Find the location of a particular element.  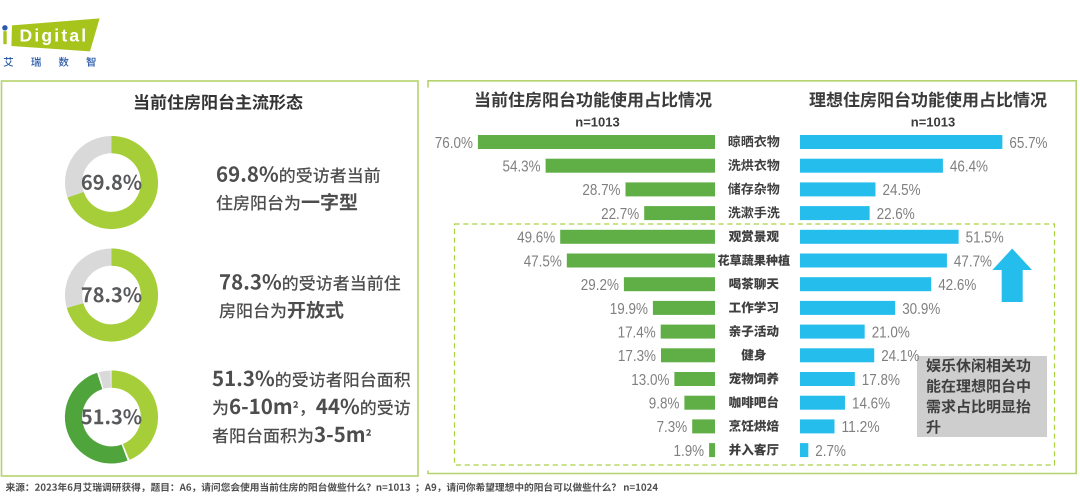

svg-text: 28.7% is located at coordinates (601, 190).